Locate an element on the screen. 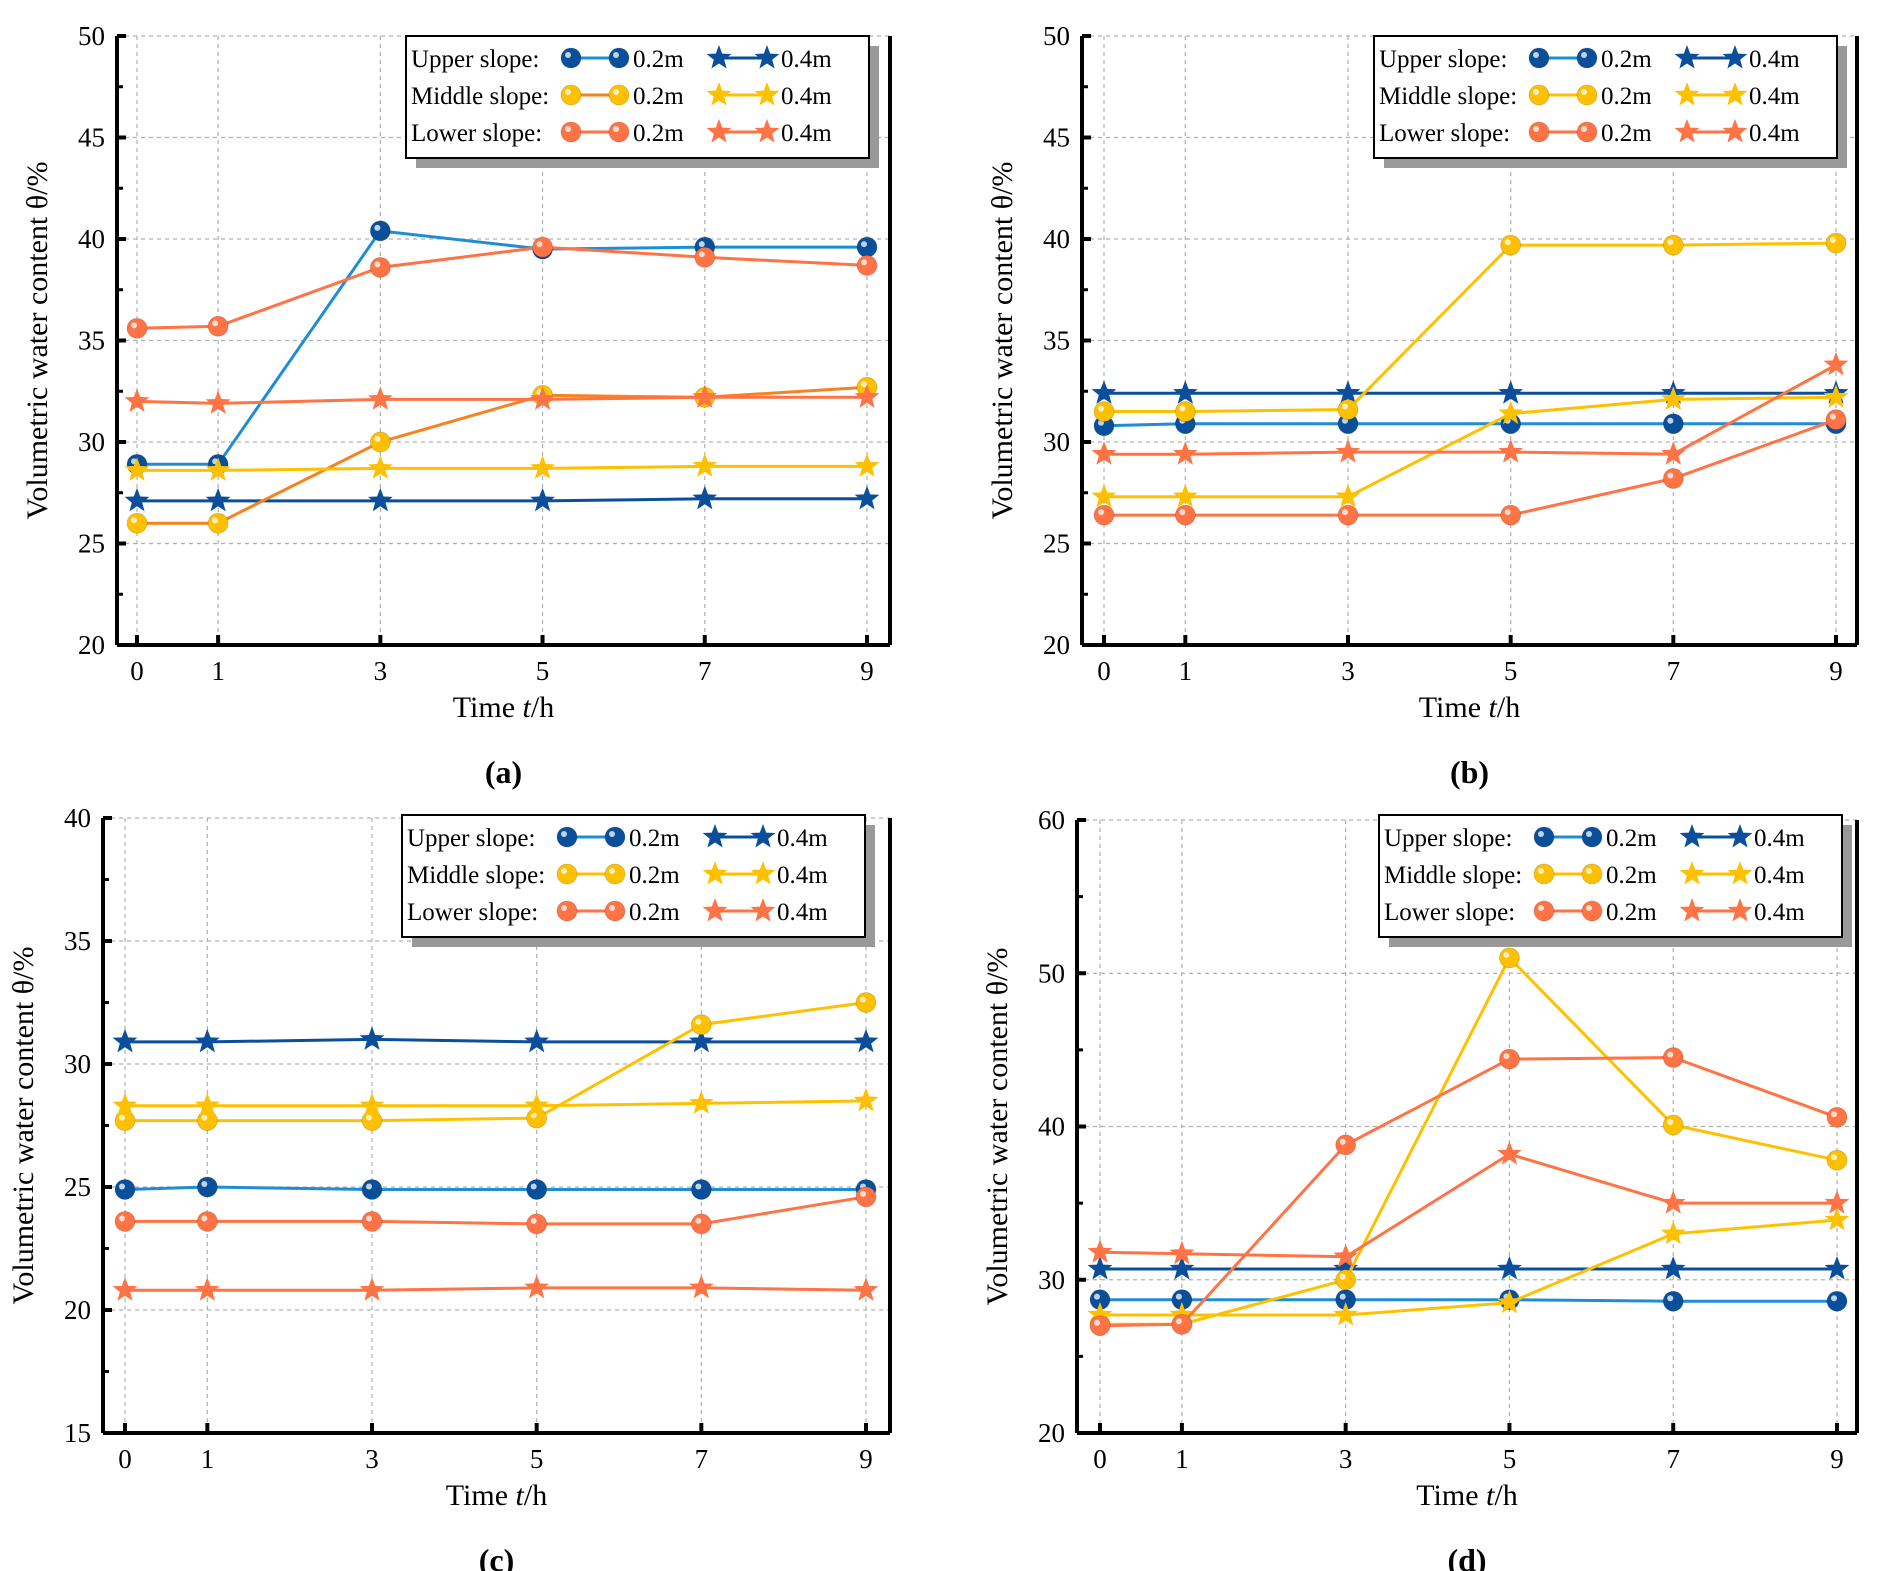  series-lower-slope-0-2m is located at coordinates (1468, 1192).